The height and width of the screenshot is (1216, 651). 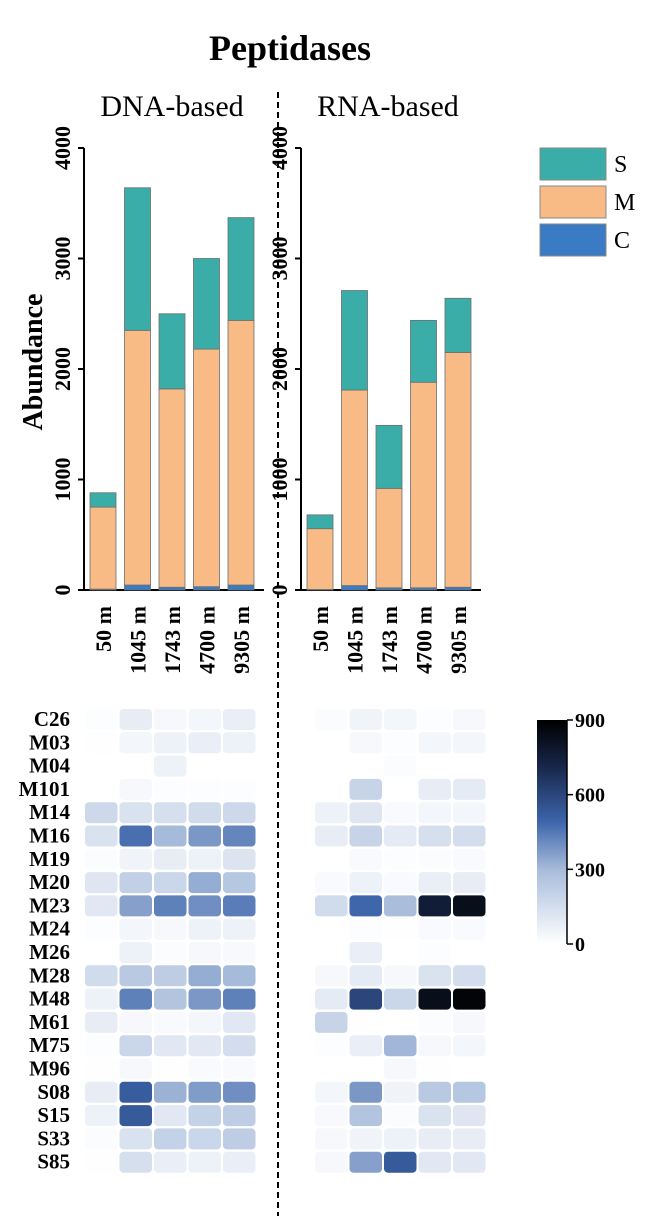 I want to click on heatmap-row-label: M96, so click(x=49, y=1069).